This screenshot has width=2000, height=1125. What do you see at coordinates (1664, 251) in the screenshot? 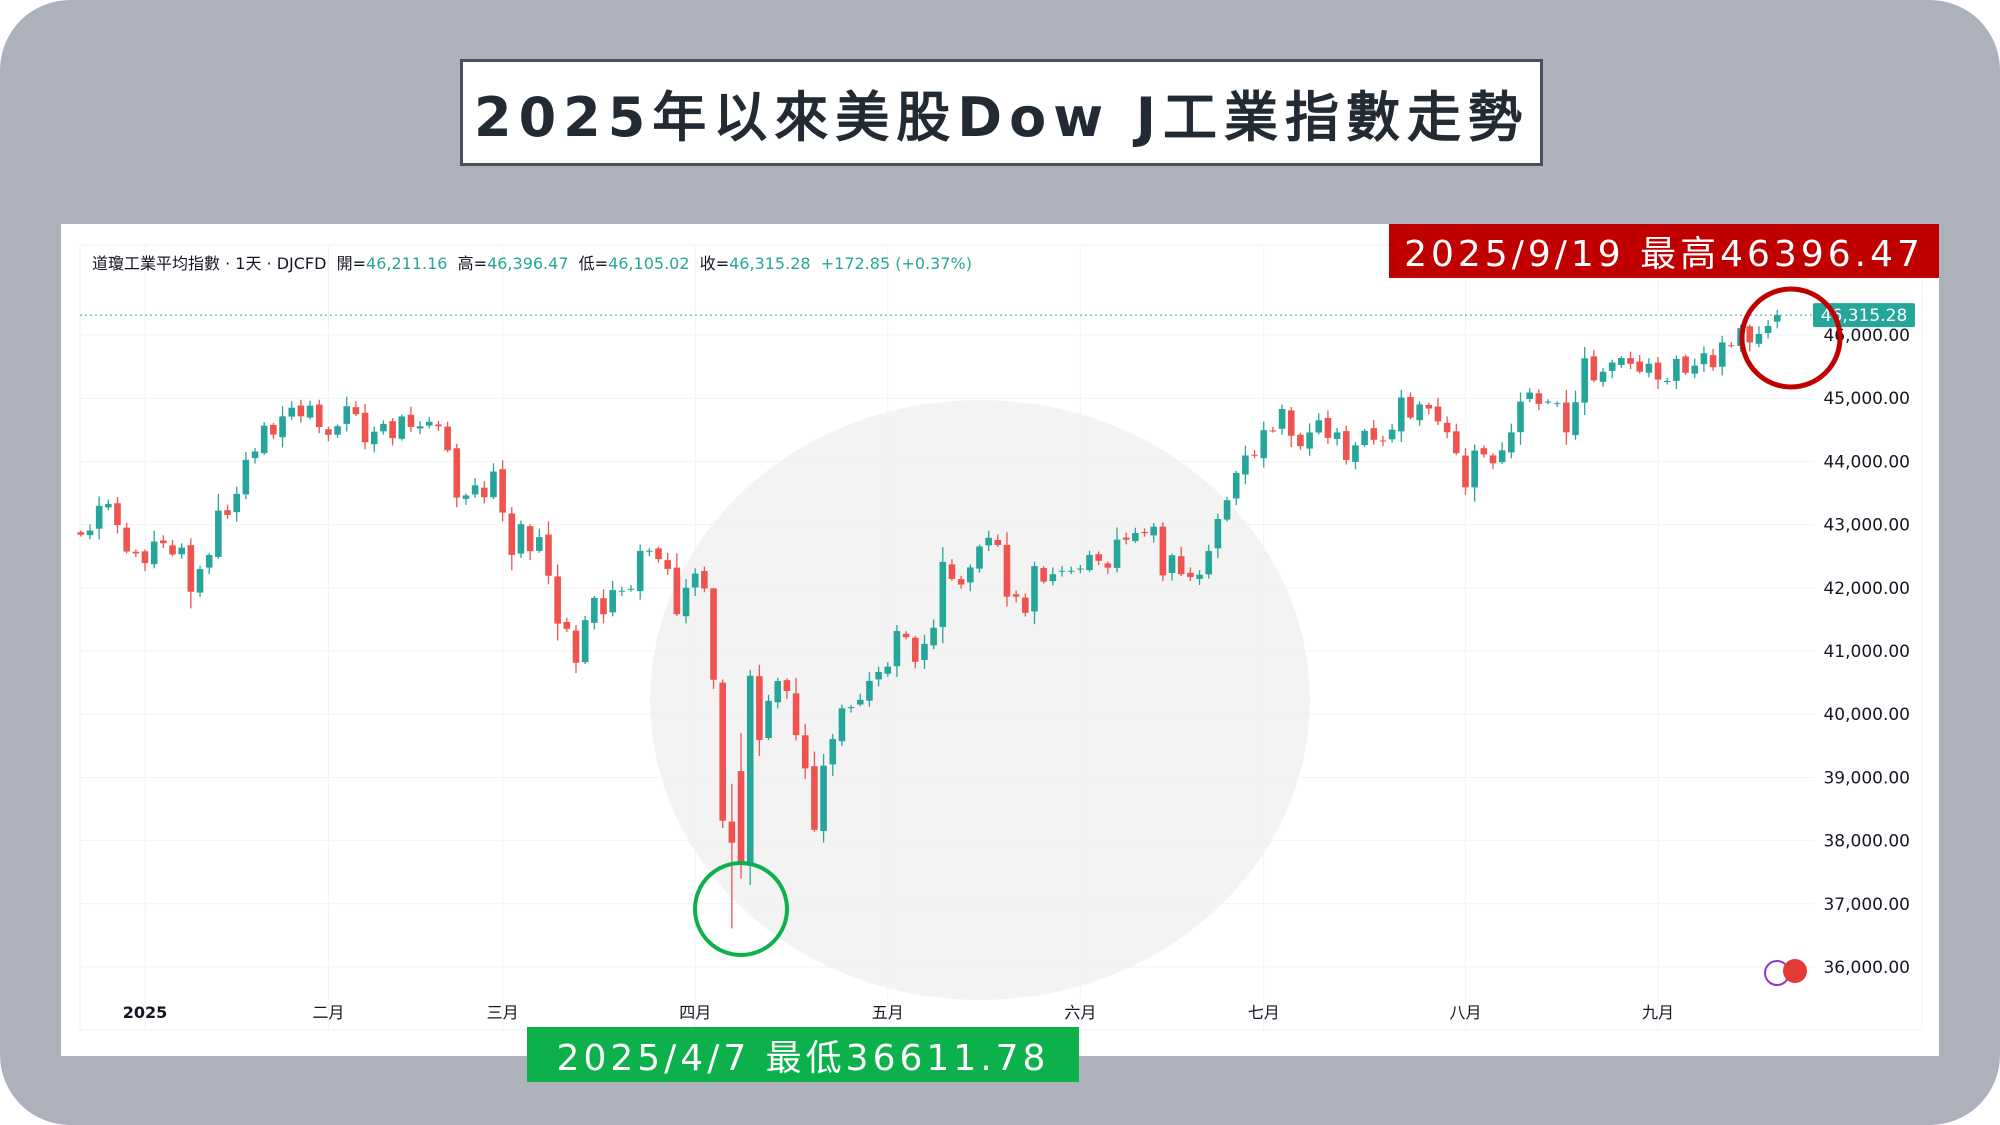
I see `high-annotation: 2025/9/19 最高46396.47` at bounding box center [1664, 251].